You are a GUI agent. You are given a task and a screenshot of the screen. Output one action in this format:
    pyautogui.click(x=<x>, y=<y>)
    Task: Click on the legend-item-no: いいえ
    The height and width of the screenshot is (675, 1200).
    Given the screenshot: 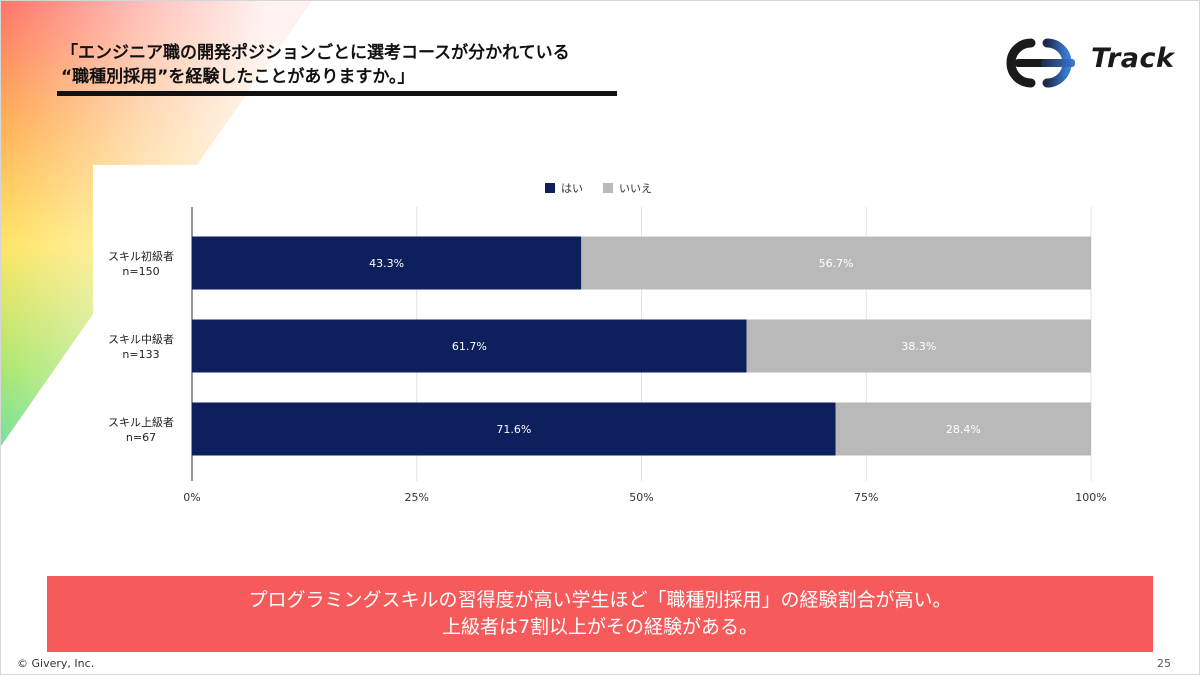 What is the action you would take?
    pyautogui.click(x=627, y=188)
    